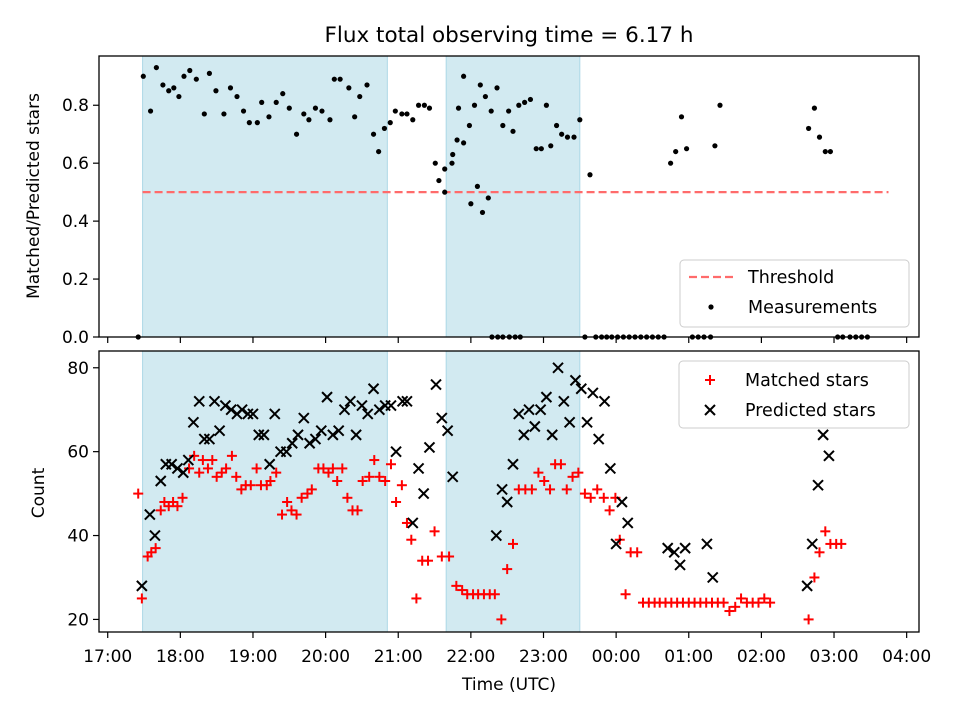  Describe the element at coordinates (543, 657) in the screenshot. I see `x-tick-label: 23:00` at that location.